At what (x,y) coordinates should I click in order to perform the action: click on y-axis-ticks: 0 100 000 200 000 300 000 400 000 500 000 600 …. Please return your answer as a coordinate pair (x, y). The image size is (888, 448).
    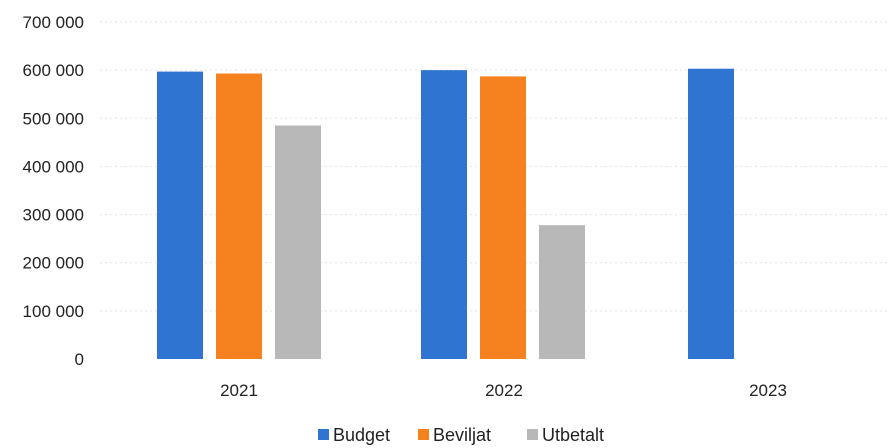
    Looking at the image, I should click on (53, 191).